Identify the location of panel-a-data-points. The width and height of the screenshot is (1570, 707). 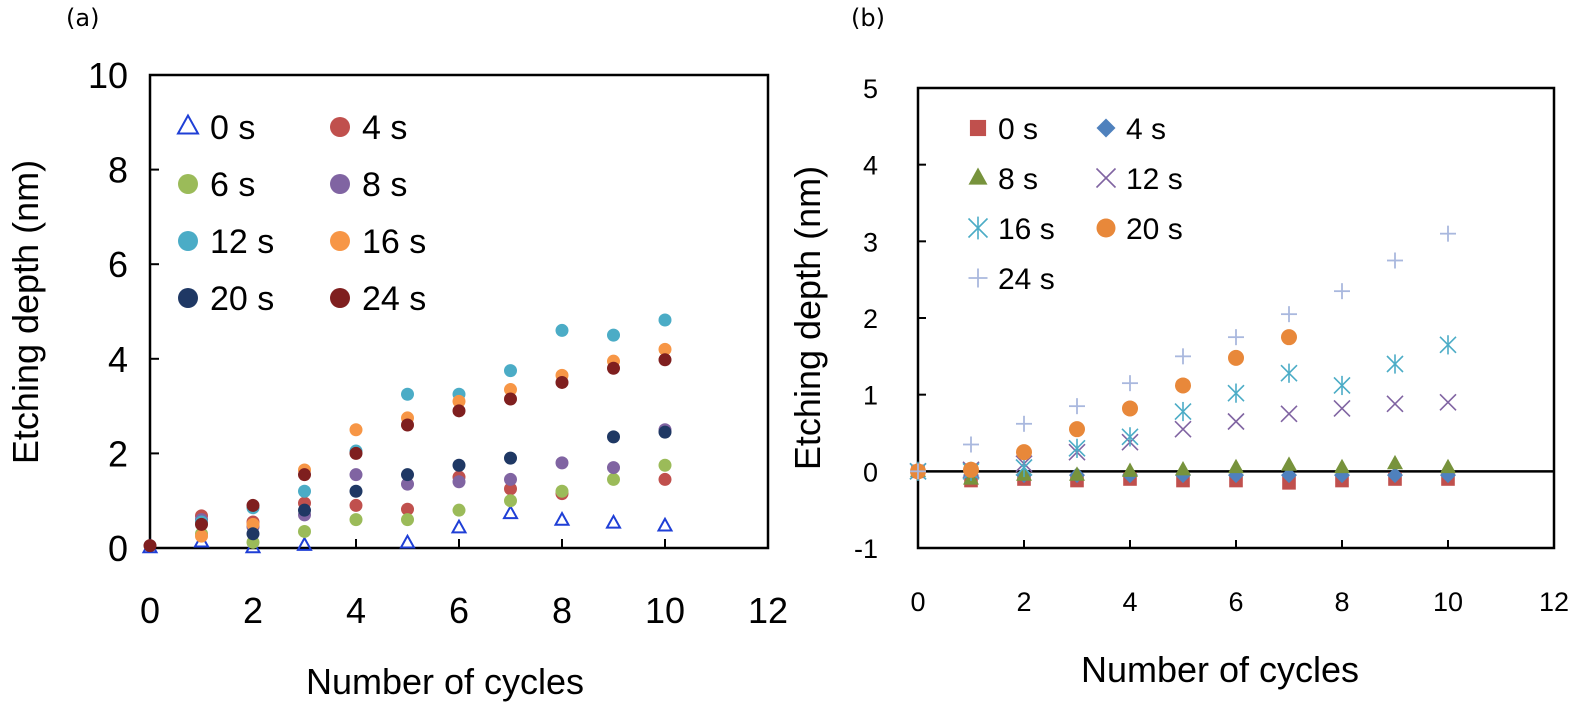
(407, 433).